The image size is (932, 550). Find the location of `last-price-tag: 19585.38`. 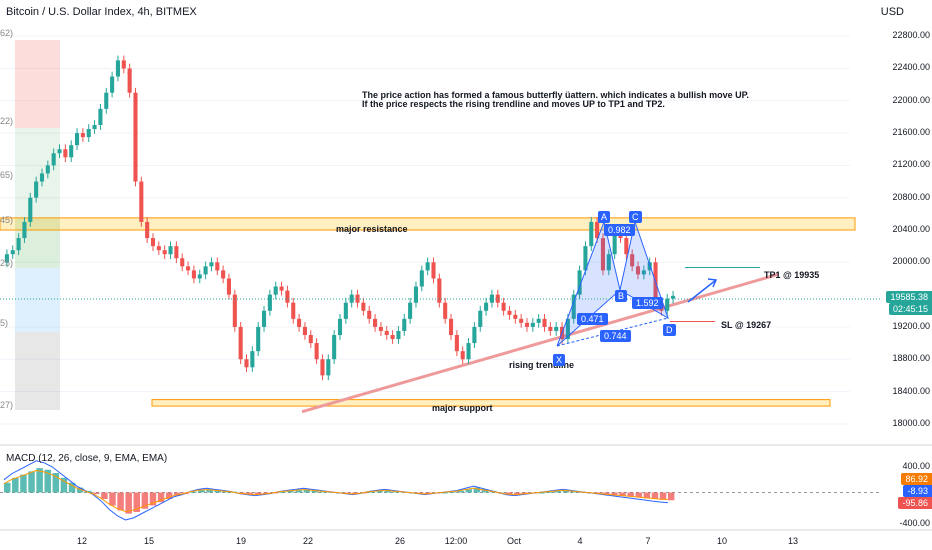

last-price-tag: 19585.38 is located at coordinates (909, 297).